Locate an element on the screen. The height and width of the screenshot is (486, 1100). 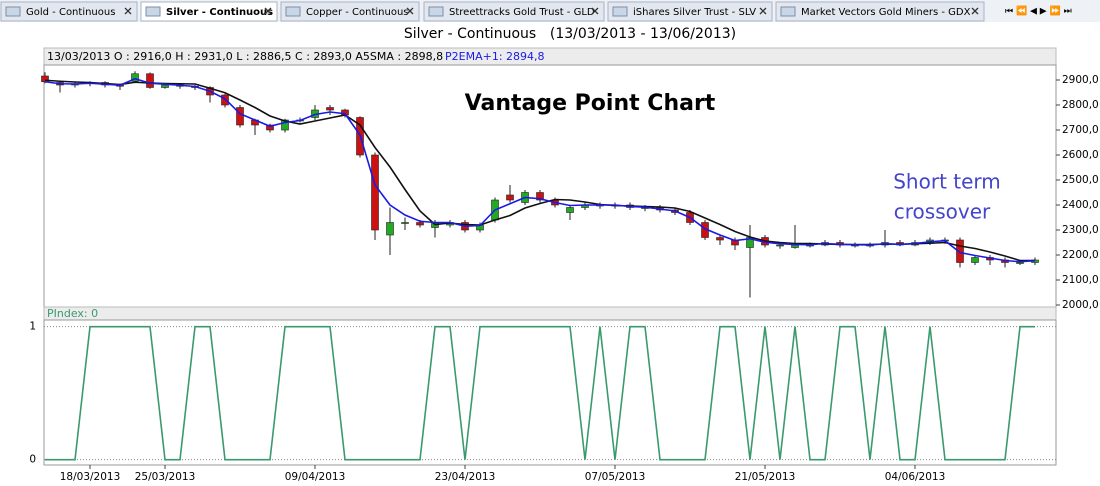
x-tick-label: 23/04/2013 is located at coordinates (465, 477).